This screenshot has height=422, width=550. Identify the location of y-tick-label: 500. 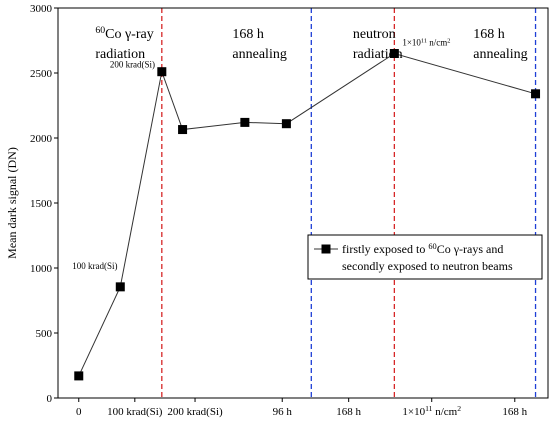
(44, 334).